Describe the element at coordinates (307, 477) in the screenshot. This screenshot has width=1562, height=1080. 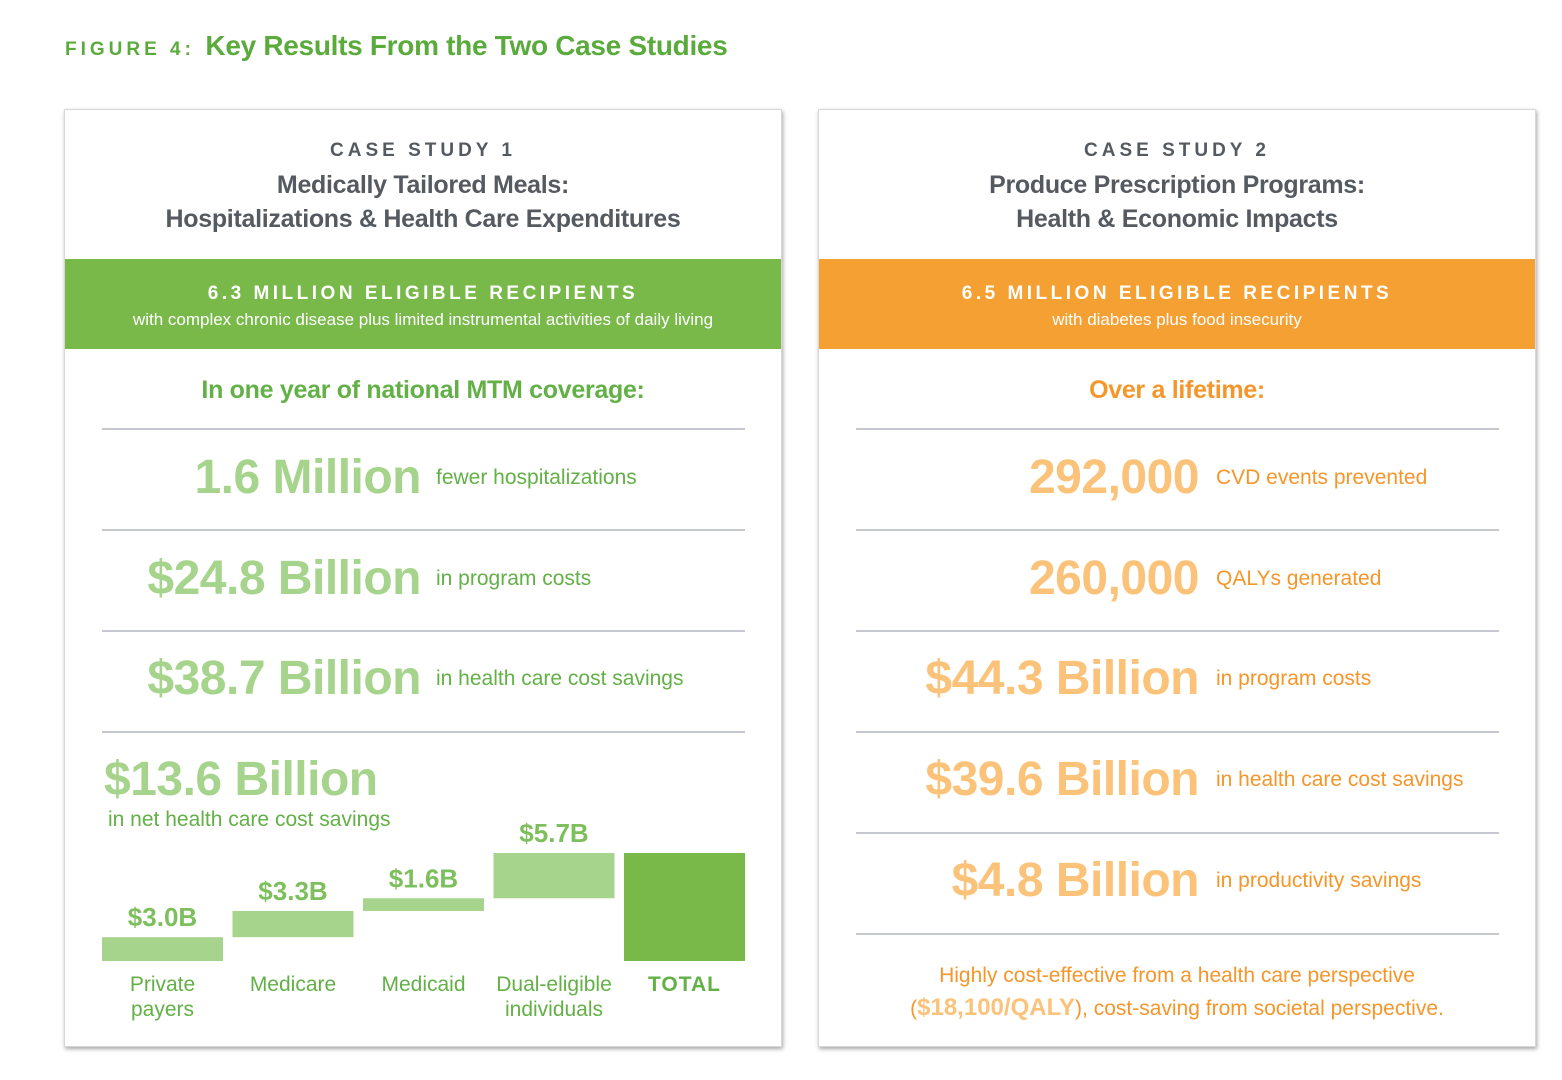
I see `stat-value: 1.6 Million` at that location.